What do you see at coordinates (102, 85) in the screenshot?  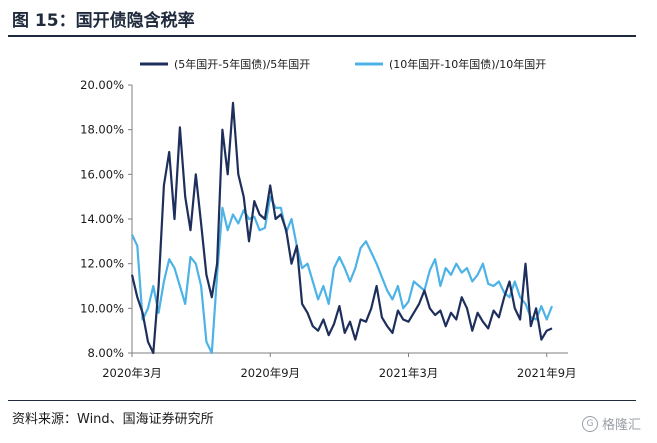 I see `y-tick-label: 20.00%` at bounding box center [102, 85].